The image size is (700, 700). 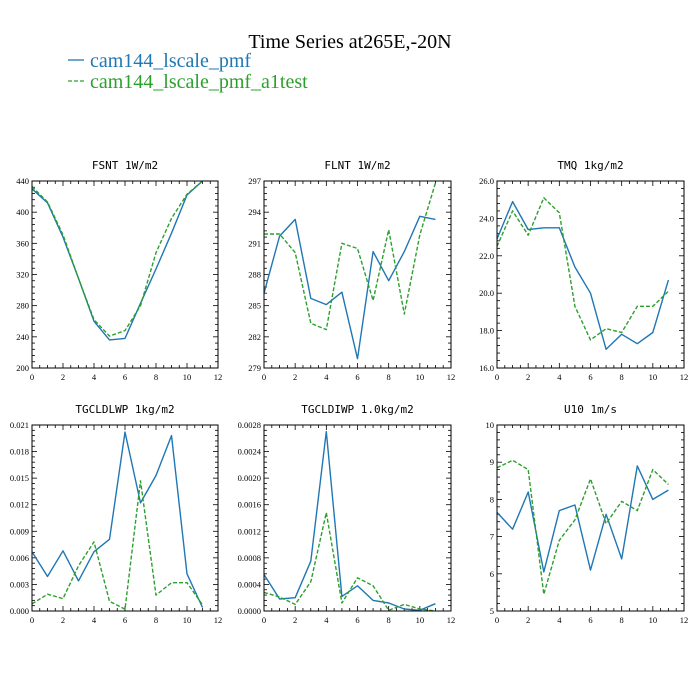 What do you see at coordinates (249, 478) in the screenshot?
I see `y-tick-label: 0.0020` at bounding box center [249, 478].